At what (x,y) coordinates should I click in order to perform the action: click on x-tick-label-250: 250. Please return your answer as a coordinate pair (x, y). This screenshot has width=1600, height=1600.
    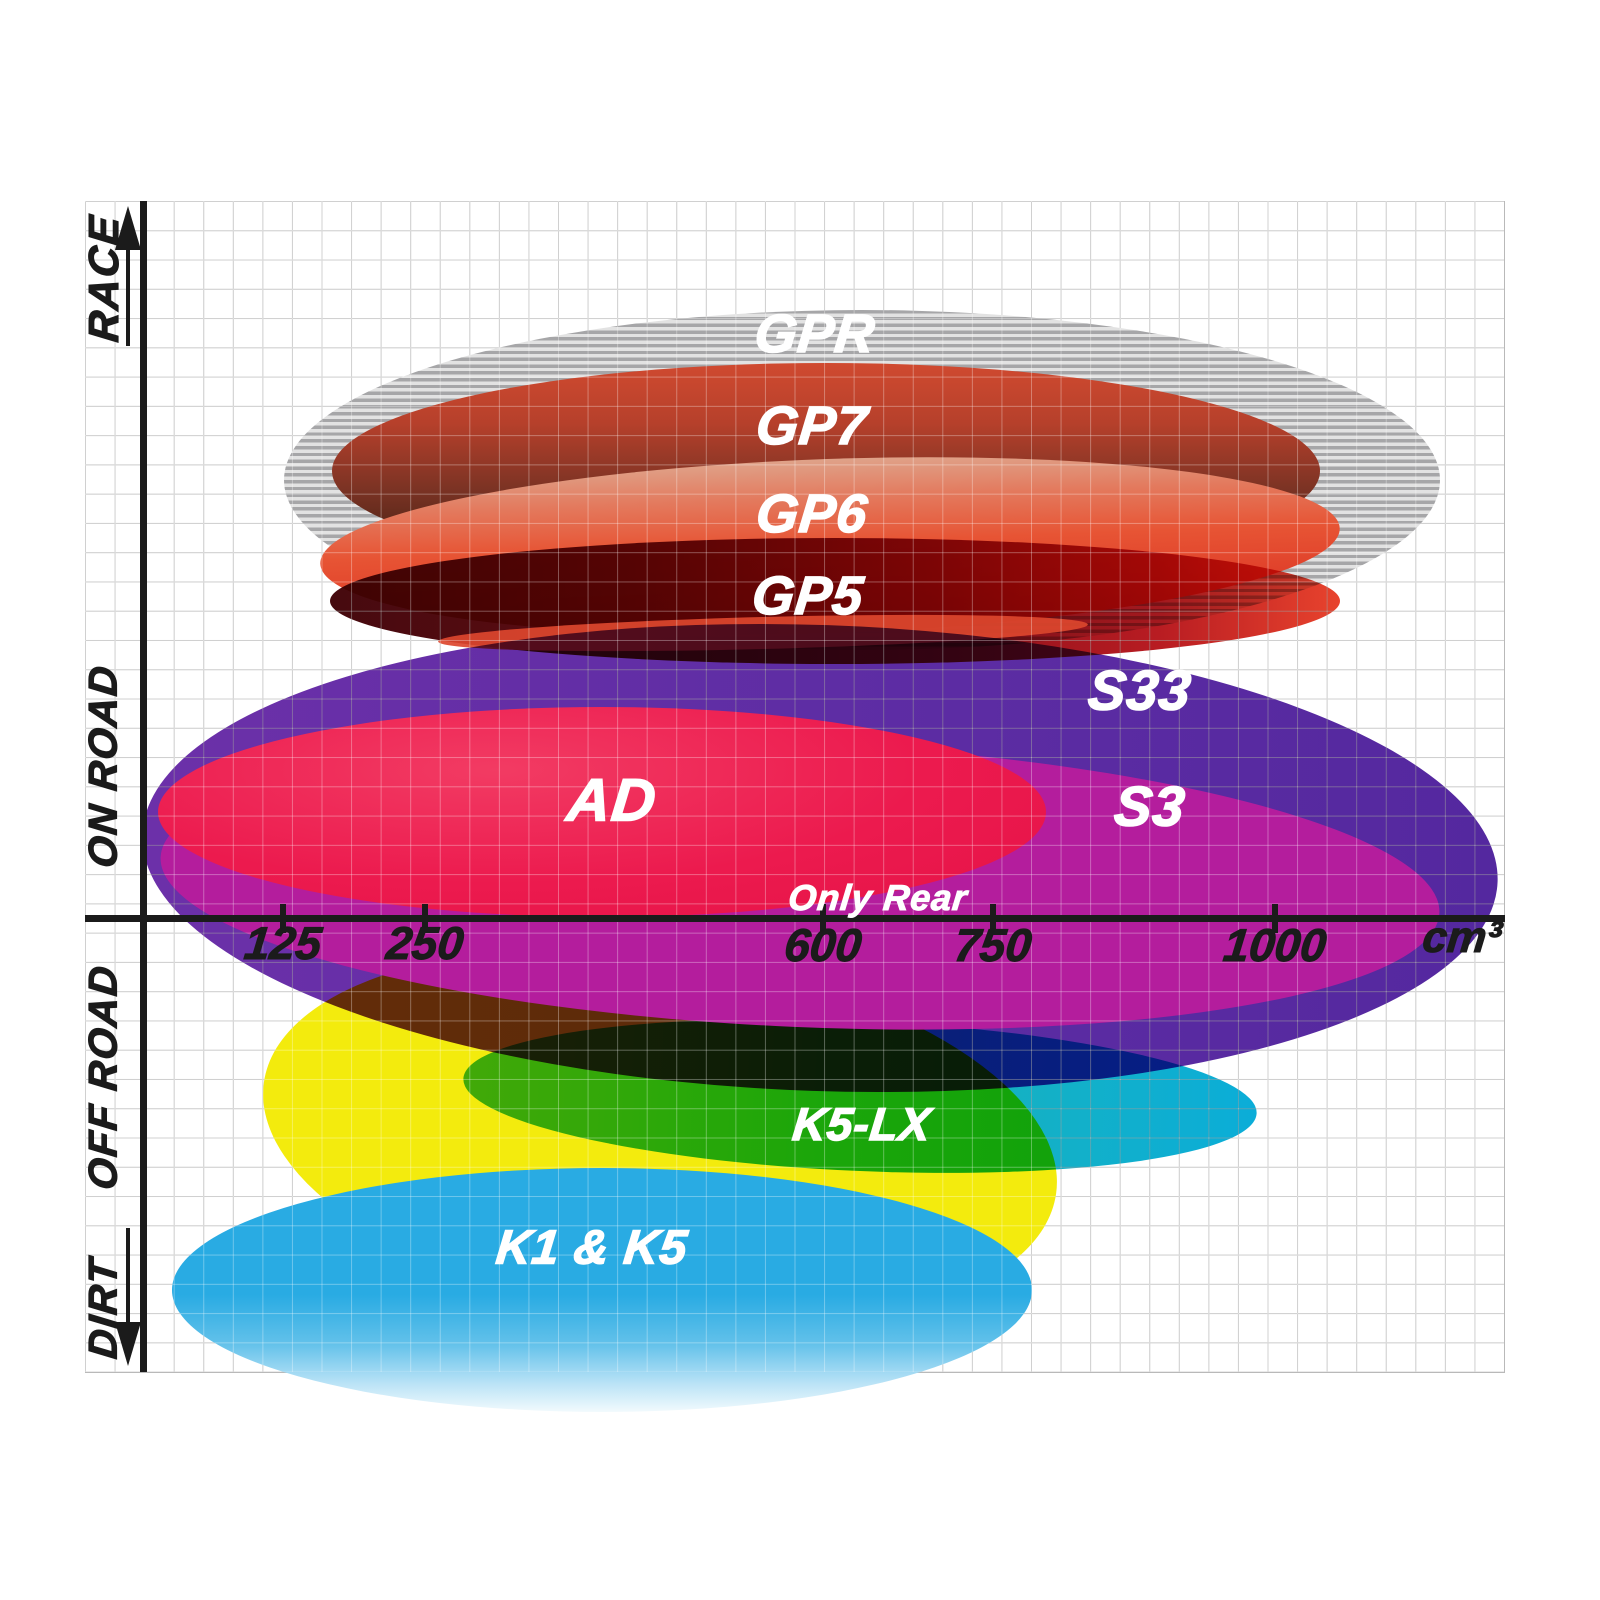
    Looking at the image, I should click on (425, 943).